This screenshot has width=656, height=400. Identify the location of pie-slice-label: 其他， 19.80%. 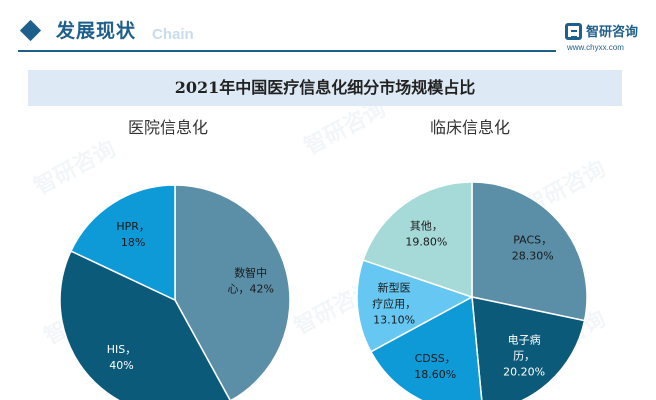
(426, 233).